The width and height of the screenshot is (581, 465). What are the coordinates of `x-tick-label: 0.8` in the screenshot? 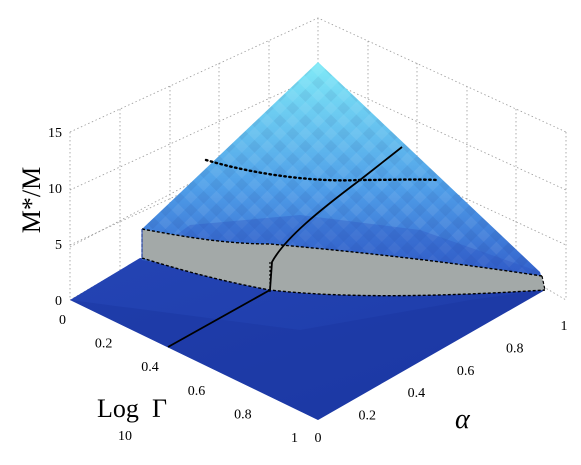 It's located at (243, 414).